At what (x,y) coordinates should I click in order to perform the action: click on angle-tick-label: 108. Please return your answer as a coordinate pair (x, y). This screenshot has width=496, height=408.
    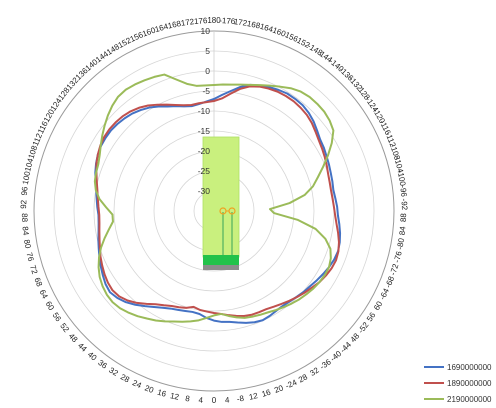
    Looking at the image, I should click on (33, 152).